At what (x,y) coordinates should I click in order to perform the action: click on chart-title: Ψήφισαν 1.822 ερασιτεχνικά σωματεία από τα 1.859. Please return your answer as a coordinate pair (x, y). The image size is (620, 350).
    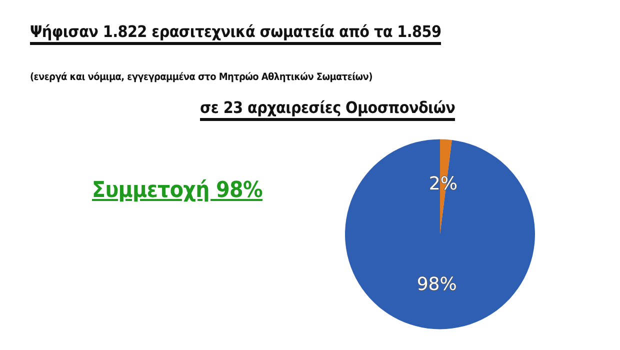
    Looking at the image, I should click on (236, 33).